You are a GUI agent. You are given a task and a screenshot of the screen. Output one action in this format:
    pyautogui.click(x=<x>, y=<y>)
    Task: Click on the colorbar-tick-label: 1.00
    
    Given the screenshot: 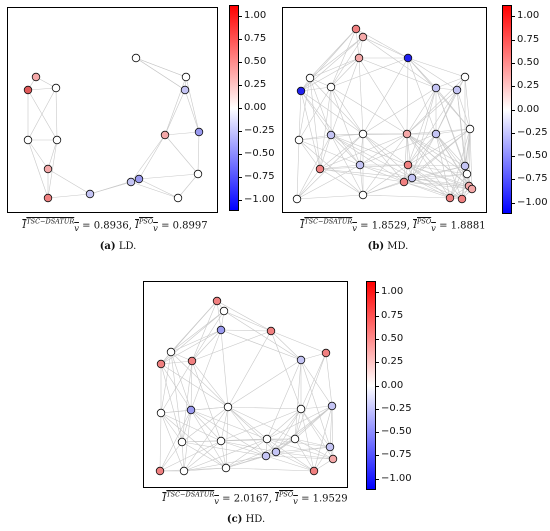 What is the action you would take?
    pyautogui.click(x=389, y=292)
    